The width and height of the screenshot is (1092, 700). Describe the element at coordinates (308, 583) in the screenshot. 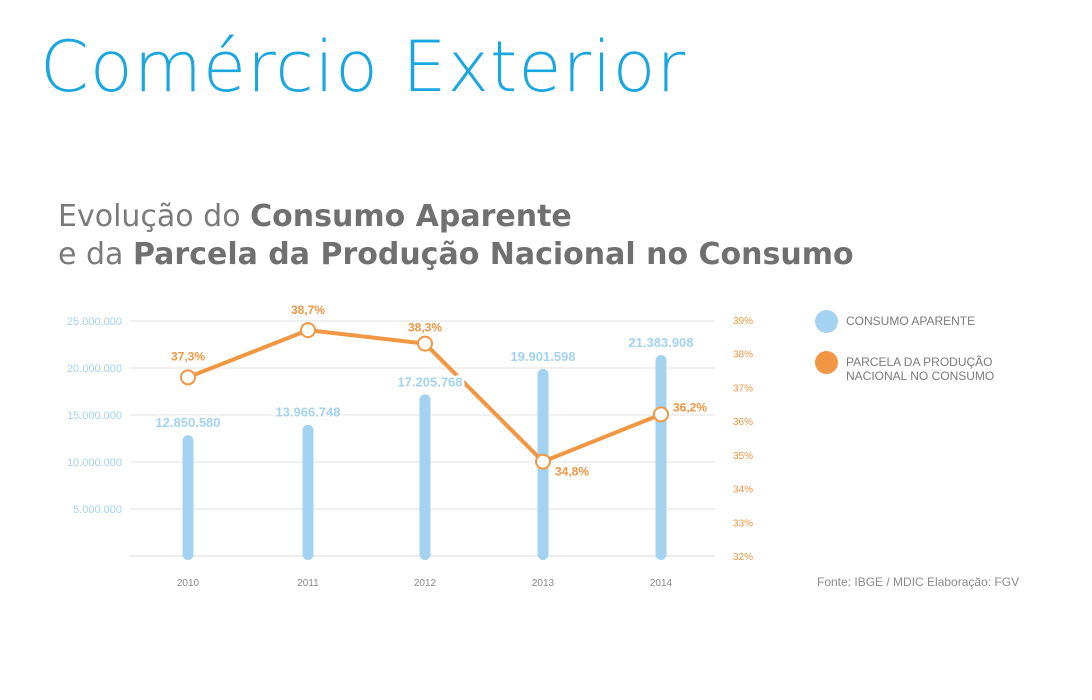

I see `x-tick-label: 2011` at that location.